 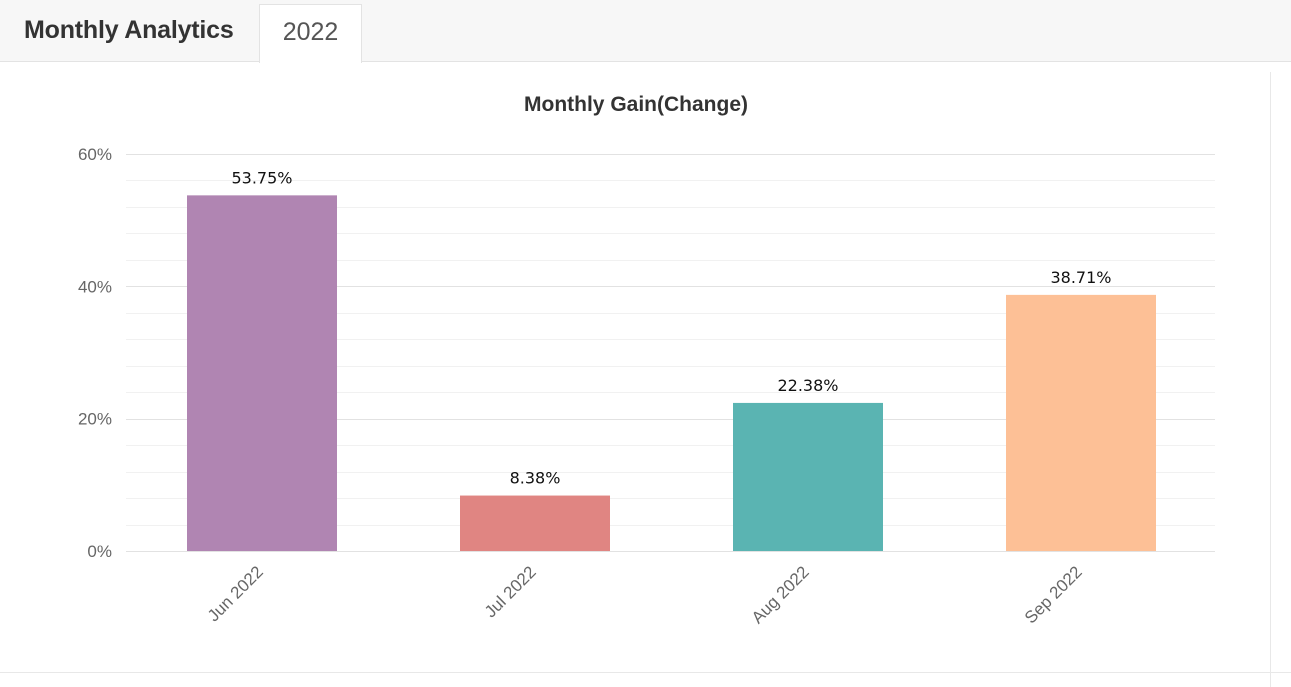 I want to click on x-tick-label: Sep 2022, so click(x=1053, y=594).